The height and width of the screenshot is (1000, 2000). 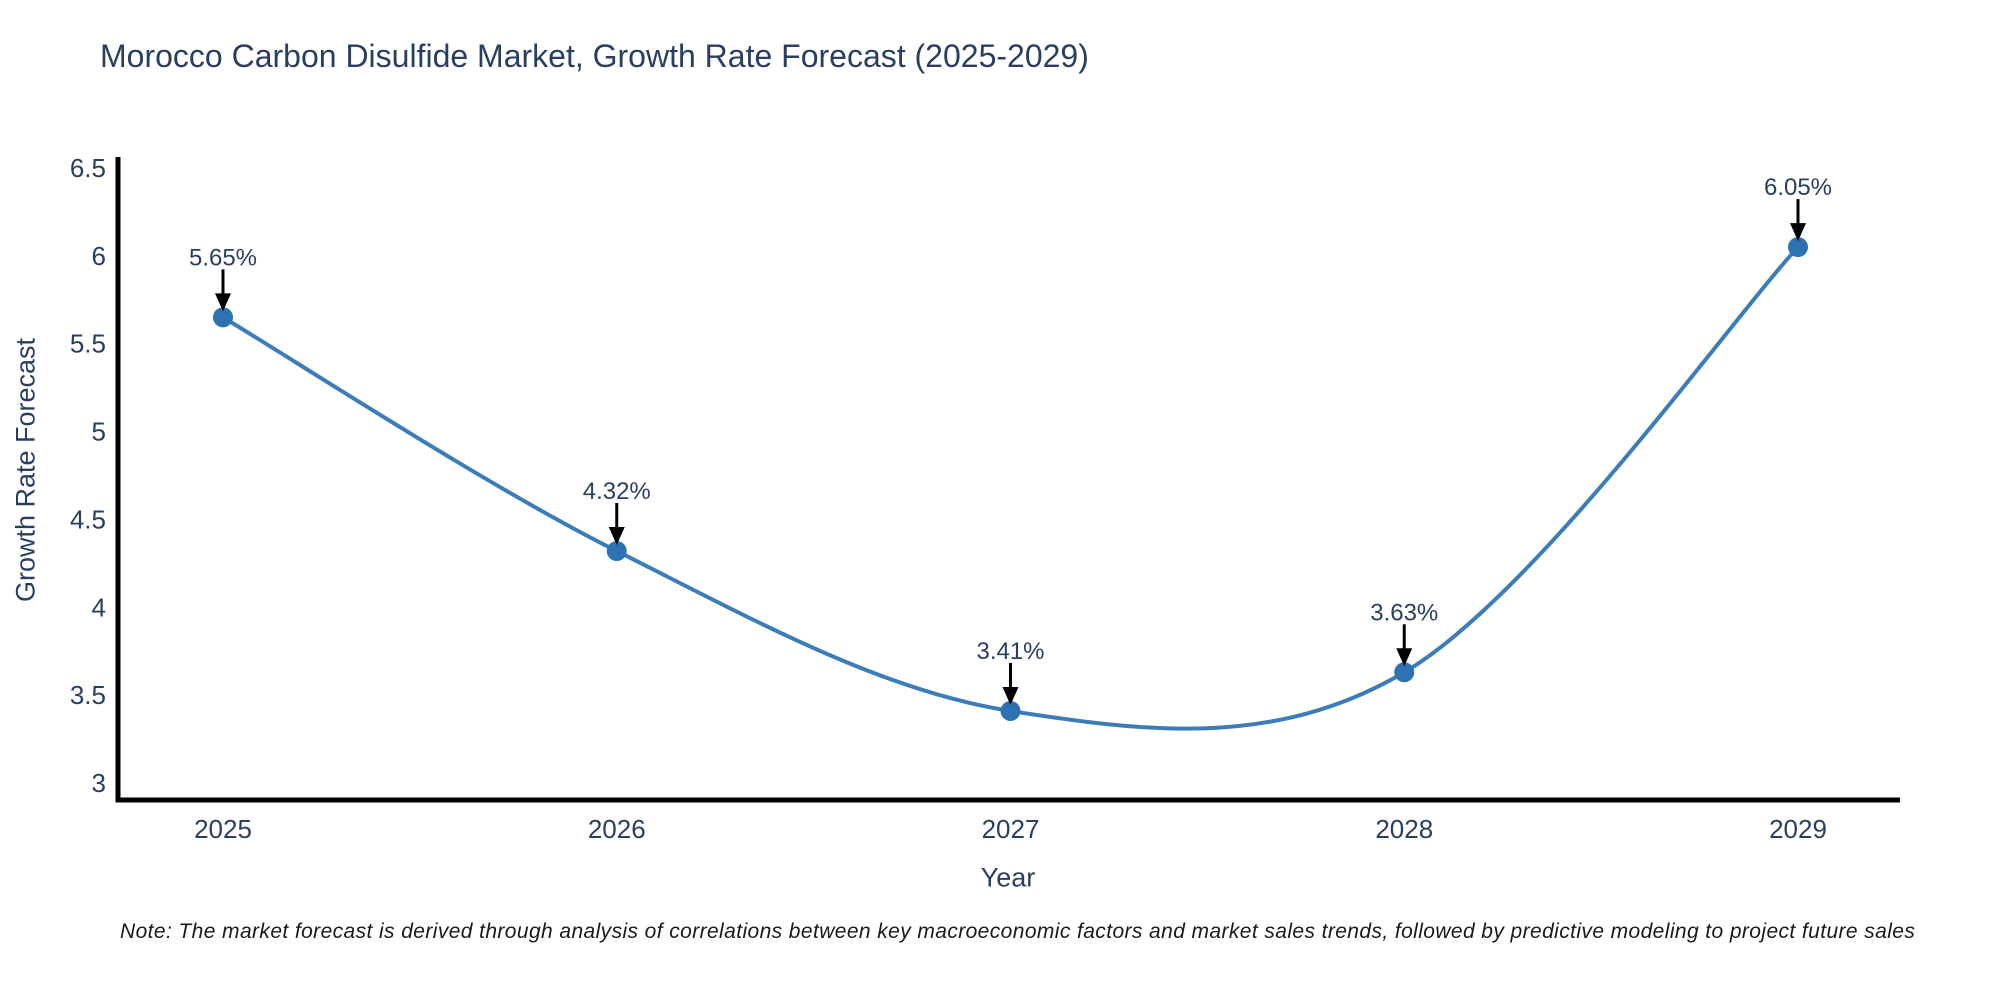 What do you see at coordinates (1404, 672) in the screenshot?
I see `data-point-2028` at bounding box center [1404, 672].